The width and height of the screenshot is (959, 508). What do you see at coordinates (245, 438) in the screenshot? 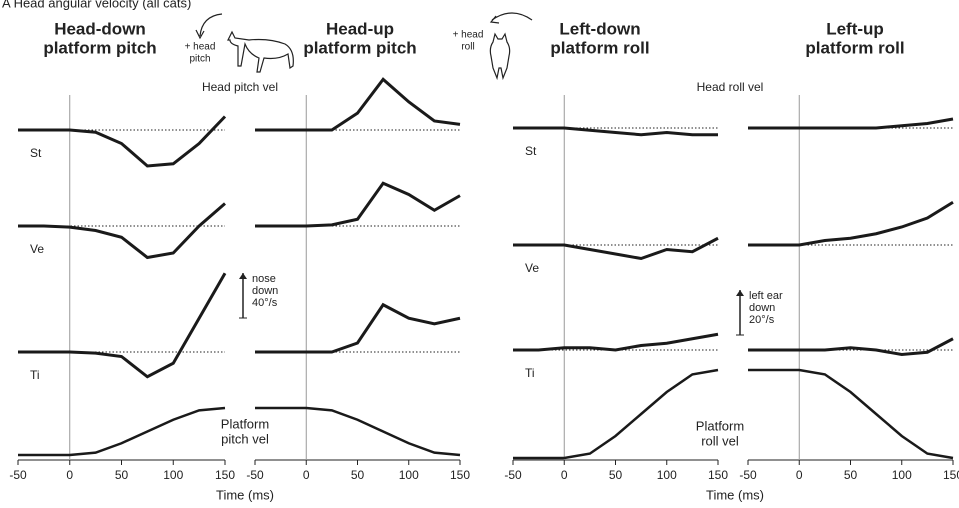
I see `platform-label: pitch vel` at bounding box center [245, 438].